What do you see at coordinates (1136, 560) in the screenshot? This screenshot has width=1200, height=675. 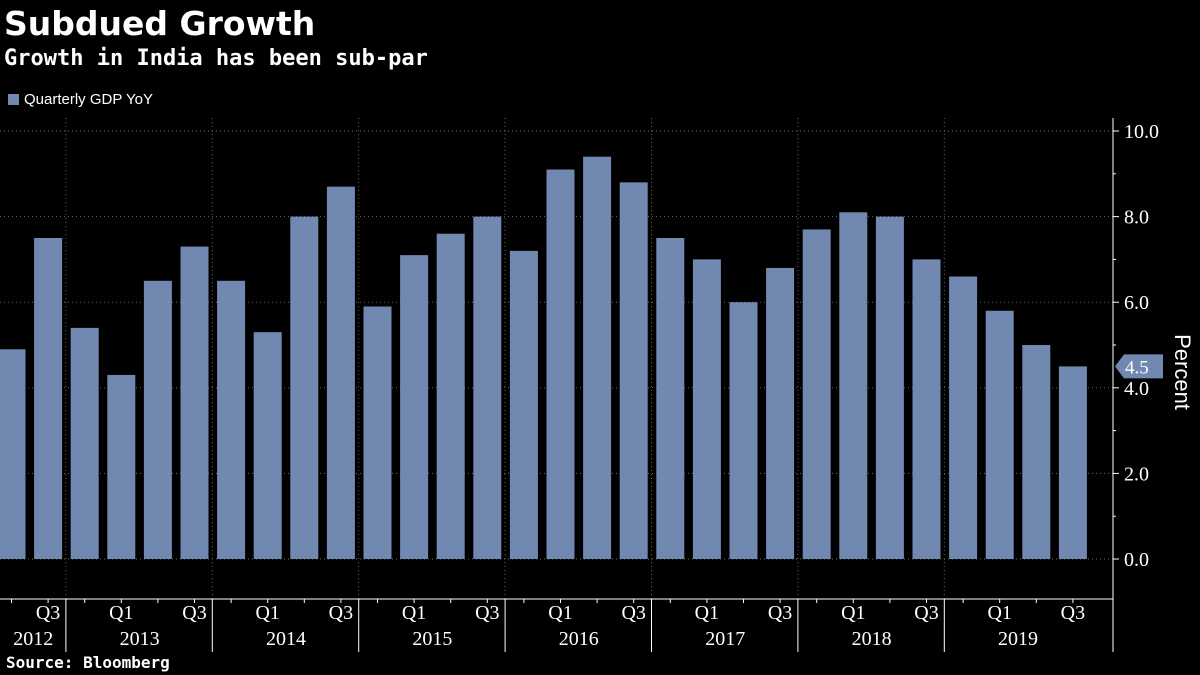 I see `y-tick-label: 0.0` at bounding box center [1136, 560].